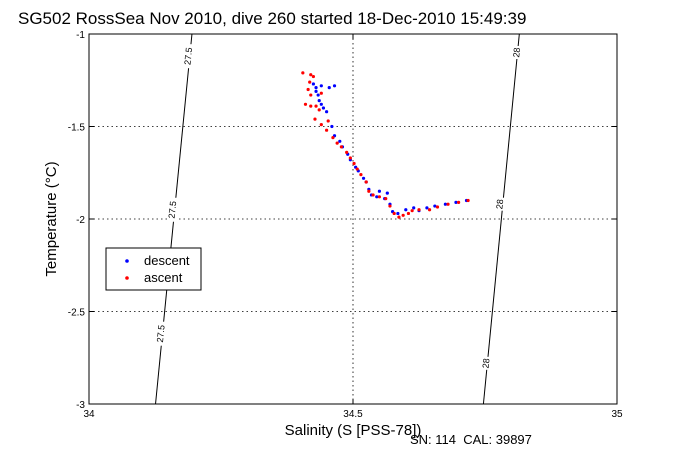 This screenshot has height=454, width=681. I want to click on legend-box, so click(153, 269).